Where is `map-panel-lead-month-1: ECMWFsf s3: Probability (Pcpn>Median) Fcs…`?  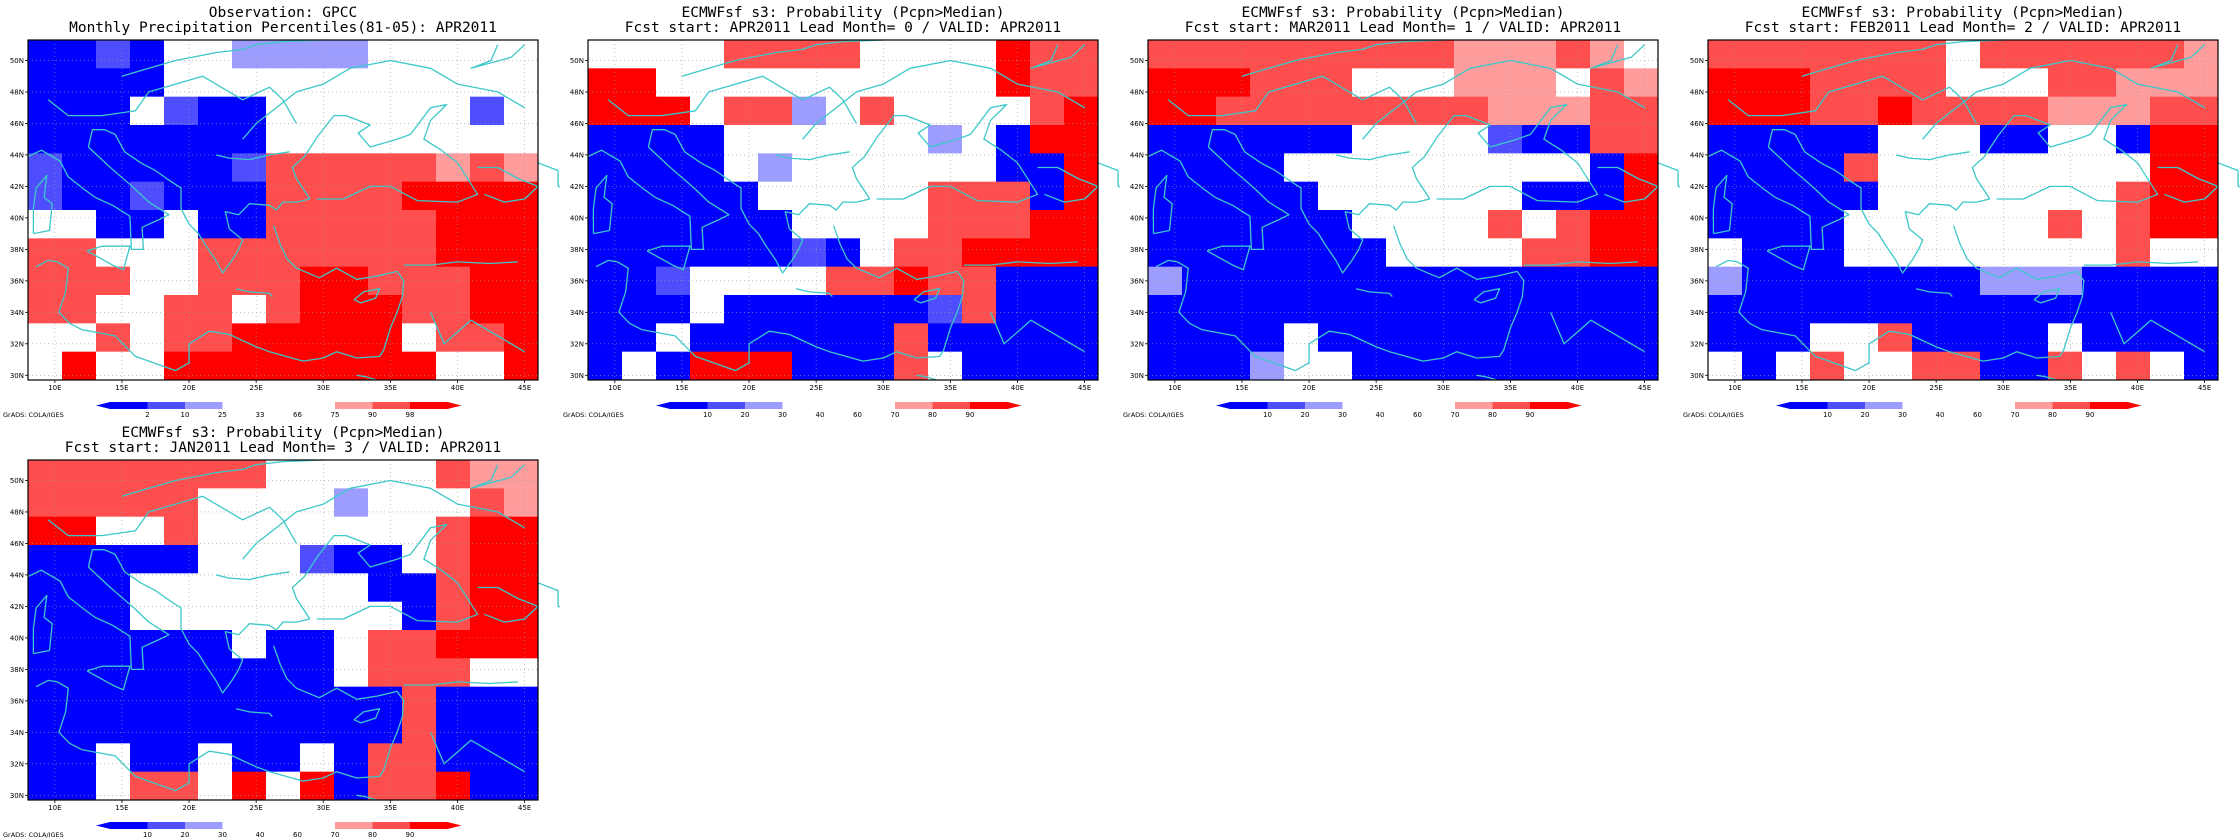
map-panel-lead-month-1: ECMWFsf s3: Probability (Pcpn>Median) Fcs… is located at coordinates (1400, 210).